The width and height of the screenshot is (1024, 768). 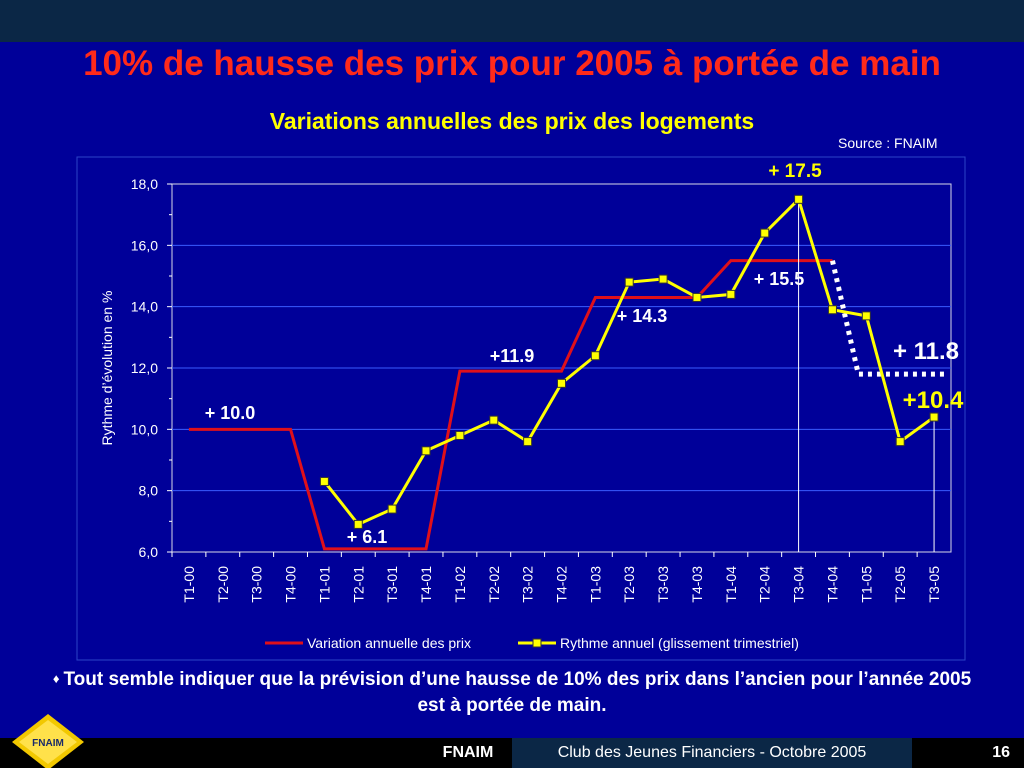 What do you see at coordinates (537, 643) in the screenshot?
I see `legend-quarterly-marker` at bounding box center [537, 643].